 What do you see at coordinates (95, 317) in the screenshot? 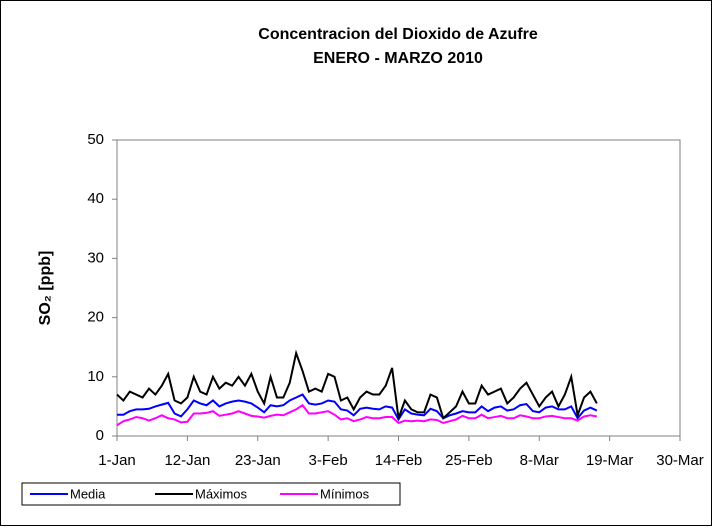
I see `y-tick-label: 20` at bounding box center [95, 317].